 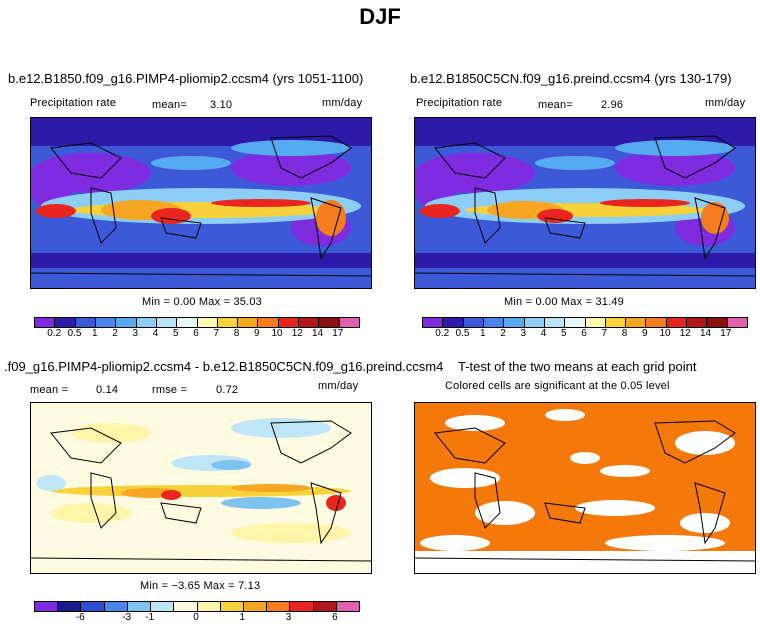 I want to click on panel1-colorbar, so click(x=197, y=322).